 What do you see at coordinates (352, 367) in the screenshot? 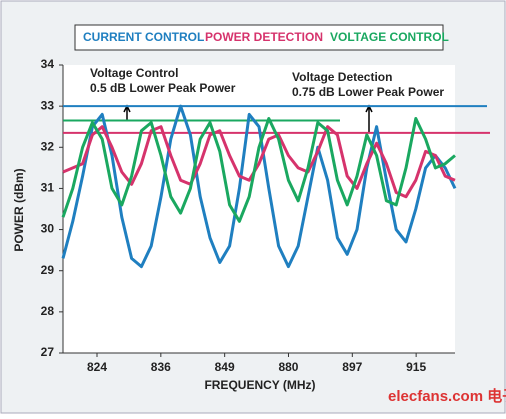
I see `x-tick-label: 897` at bounding box center [352, 367].